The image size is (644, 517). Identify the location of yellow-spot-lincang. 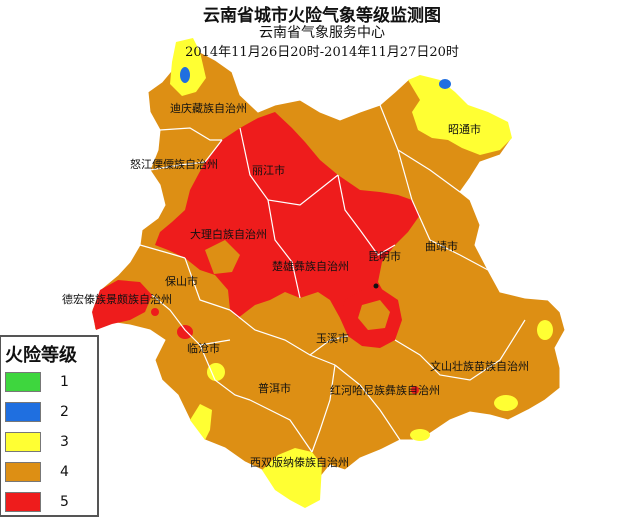
(216, 372).